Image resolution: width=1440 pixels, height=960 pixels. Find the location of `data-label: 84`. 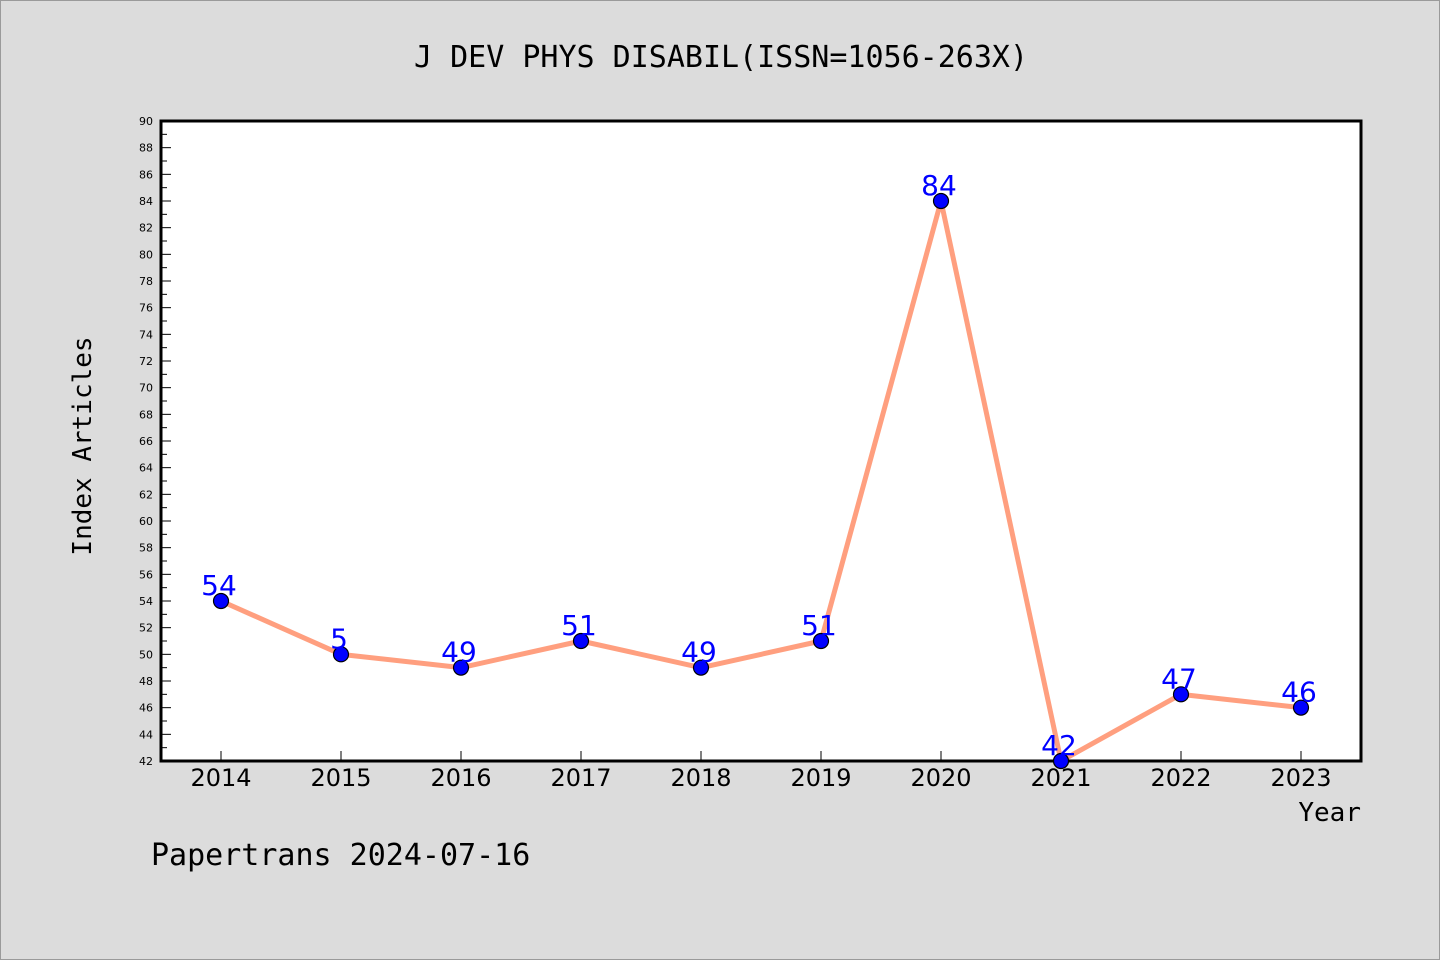

data-label: 84 is located at coordinates (939, 185).